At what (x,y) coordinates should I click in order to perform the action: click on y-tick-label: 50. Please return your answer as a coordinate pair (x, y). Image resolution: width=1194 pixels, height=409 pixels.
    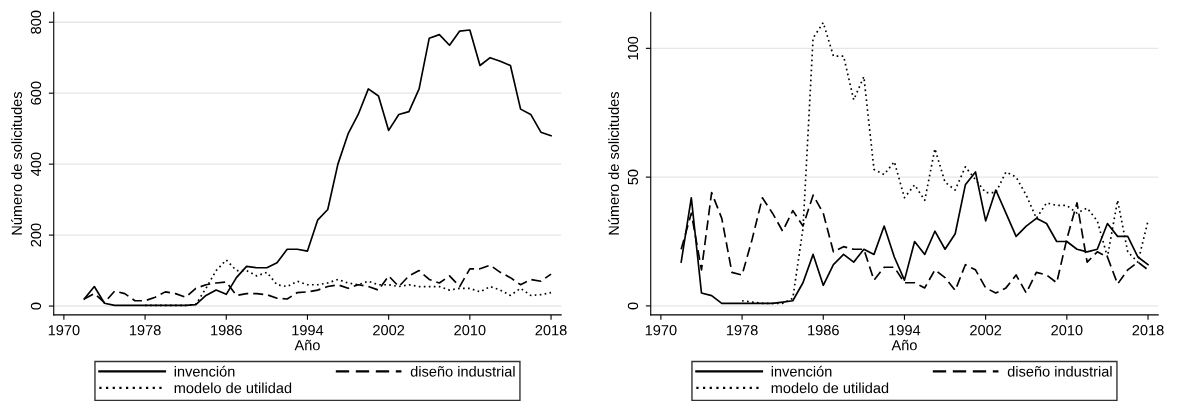
    Looking at the image, I should click on (633, 177).